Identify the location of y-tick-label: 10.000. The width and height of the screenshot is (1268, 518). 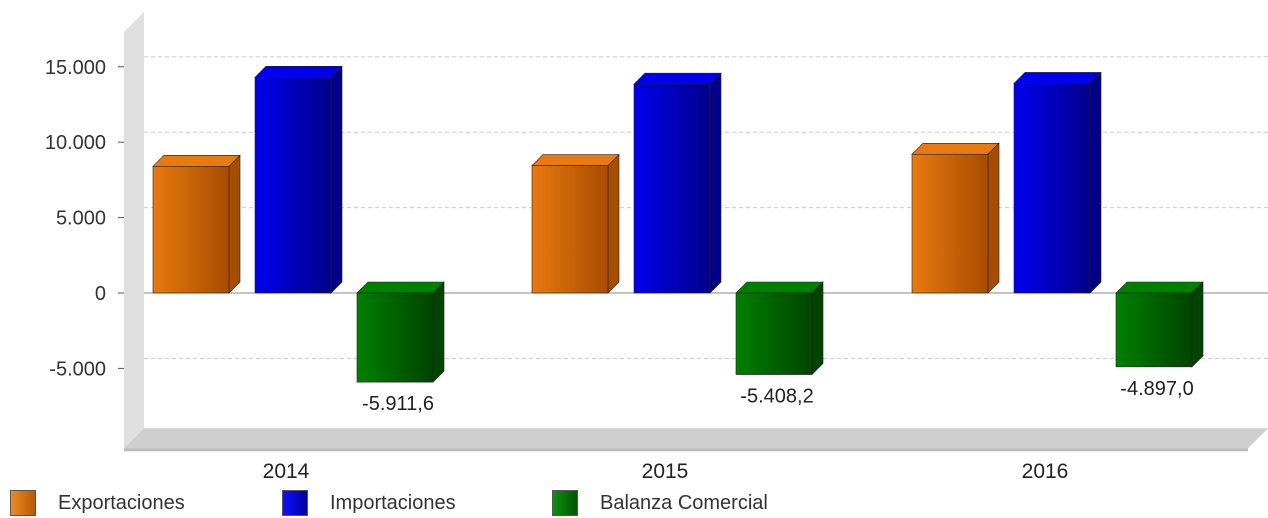
(75, 143).